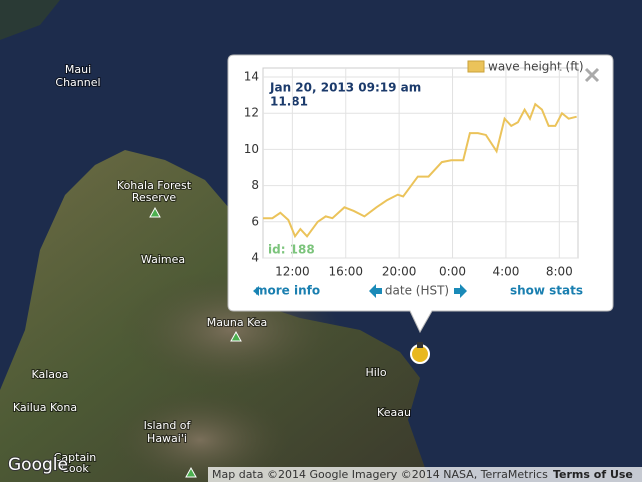 The height and width of the screenshot is (482, 642). I want to click on x-tick-label: 16:00, so click(345, 272).